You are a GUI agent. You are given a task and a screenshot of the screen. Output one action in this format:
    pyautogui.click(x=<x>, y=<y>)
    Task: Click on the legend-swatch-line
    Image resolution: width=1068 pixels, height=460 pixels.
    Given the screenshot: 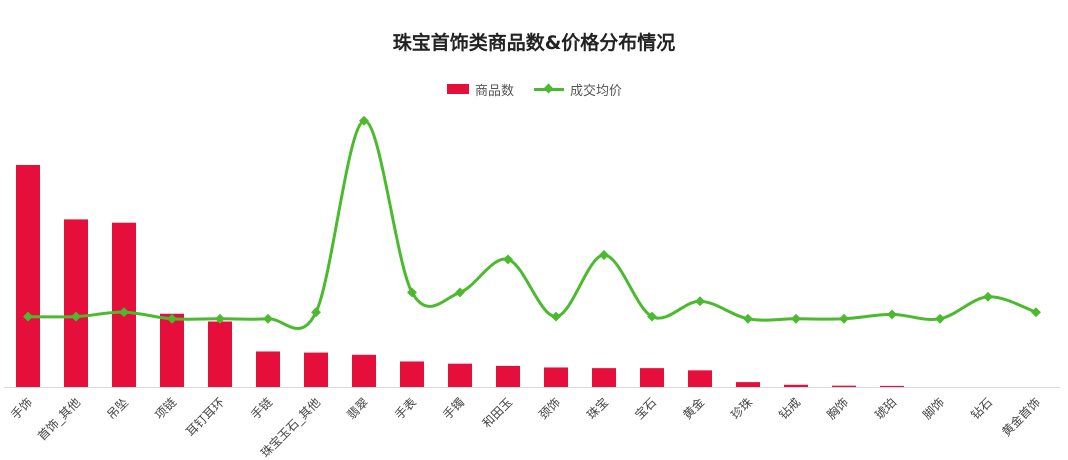 What is the action you would take?
    pyautogui.click(x=549, y=88)
    